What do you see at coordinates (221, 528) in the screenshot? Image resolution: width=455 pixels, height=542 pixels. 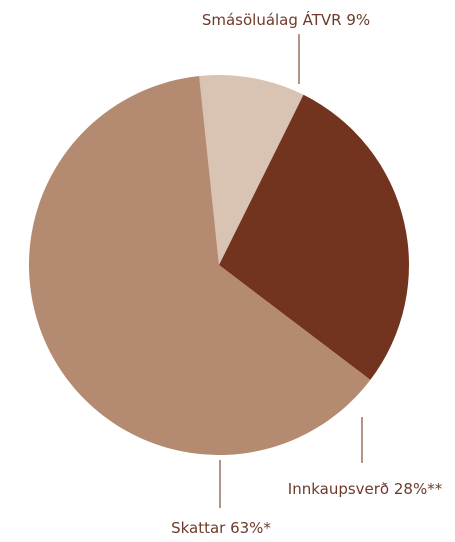 I see `slice-label-skattar: Skattar 63%*` at bounding box center [221, 528].